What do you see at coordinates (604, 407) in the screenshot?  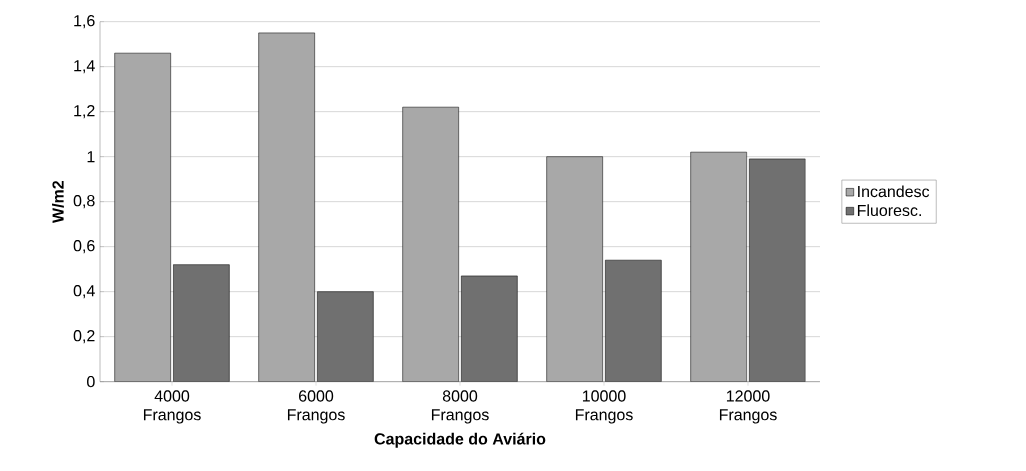 I see `x-tick-label: 10000 Frangos` at bounding box center [604, 407].